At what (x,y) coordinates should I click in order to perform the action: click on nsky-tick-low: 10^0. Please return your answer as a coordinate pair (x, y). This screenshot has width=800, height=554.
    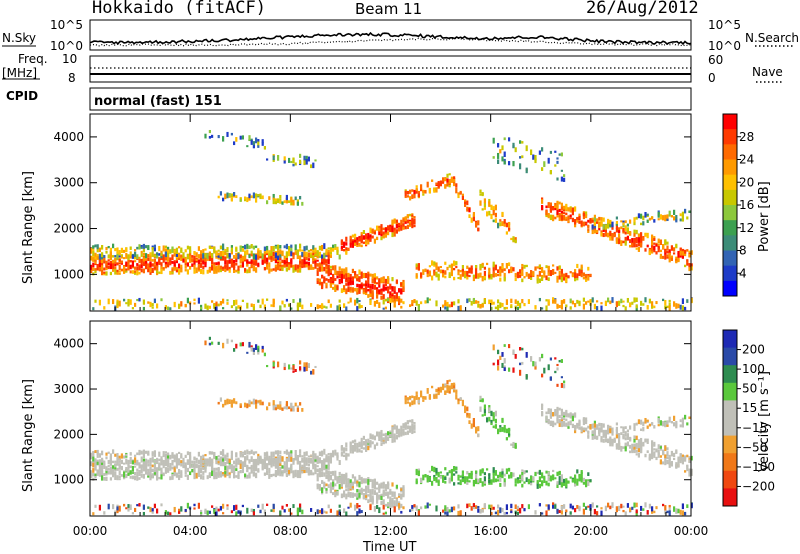
    Looking at the image, I should click on (66, 46).